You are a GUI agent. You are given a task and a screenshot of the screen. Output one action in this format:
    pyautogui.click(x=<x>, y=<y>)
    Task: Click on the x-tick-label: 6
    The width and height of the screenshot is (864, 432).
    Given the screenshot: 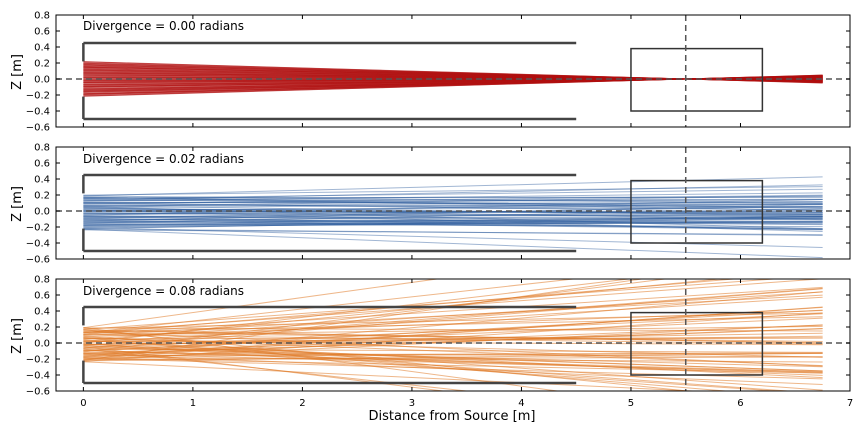 What is the action you would take?
    pyautogui.click(x=740, y=403)
    